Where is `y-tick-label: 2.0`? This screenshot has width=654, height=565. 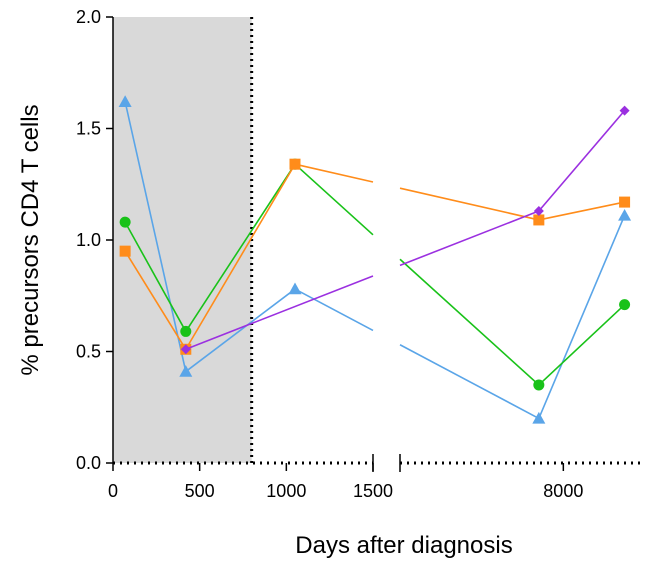 y-tick-label: 2.0 is located at coordinates (88, 17).